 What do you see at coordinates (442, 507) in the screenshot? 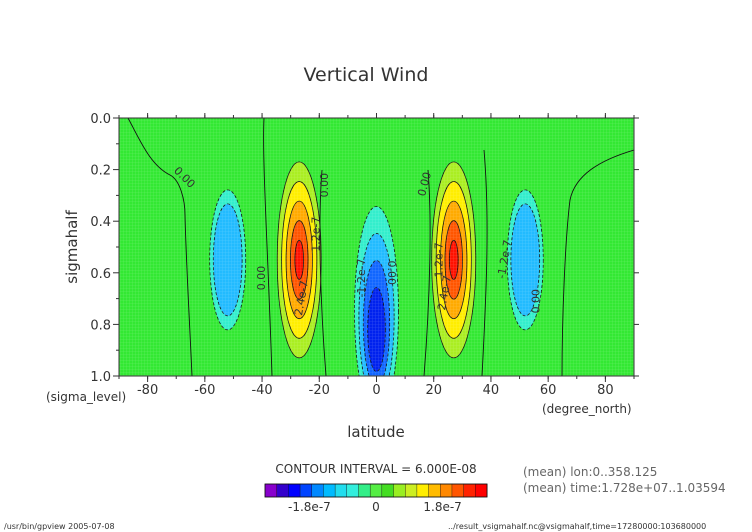
I see `colorbar-tick-label: 1.8e-7` at bounding box center [442, 507].